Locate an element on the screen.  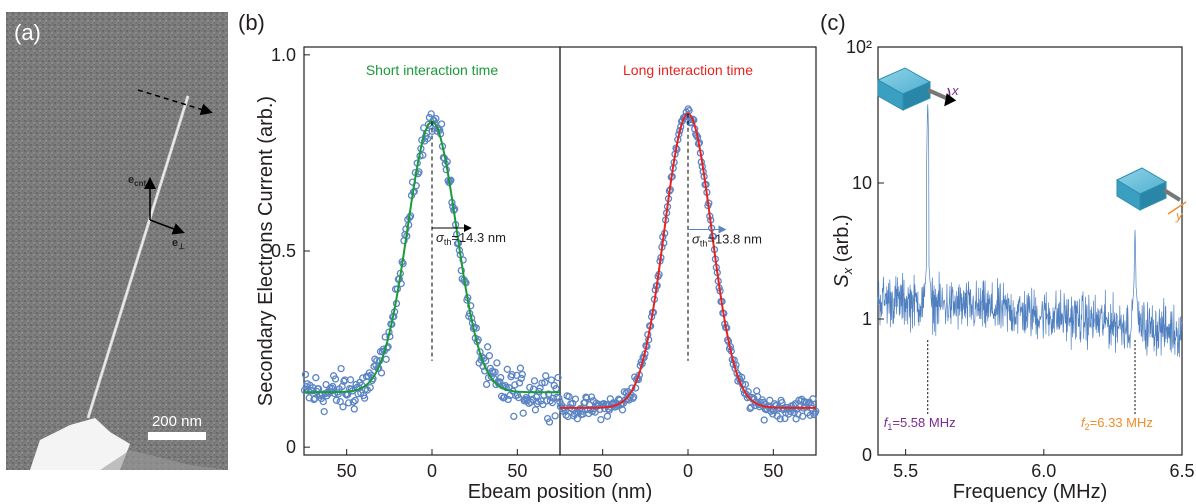
x-axis-ticks-c: 5.5 6.0 6.5 is located at coordinates (1044, 465).